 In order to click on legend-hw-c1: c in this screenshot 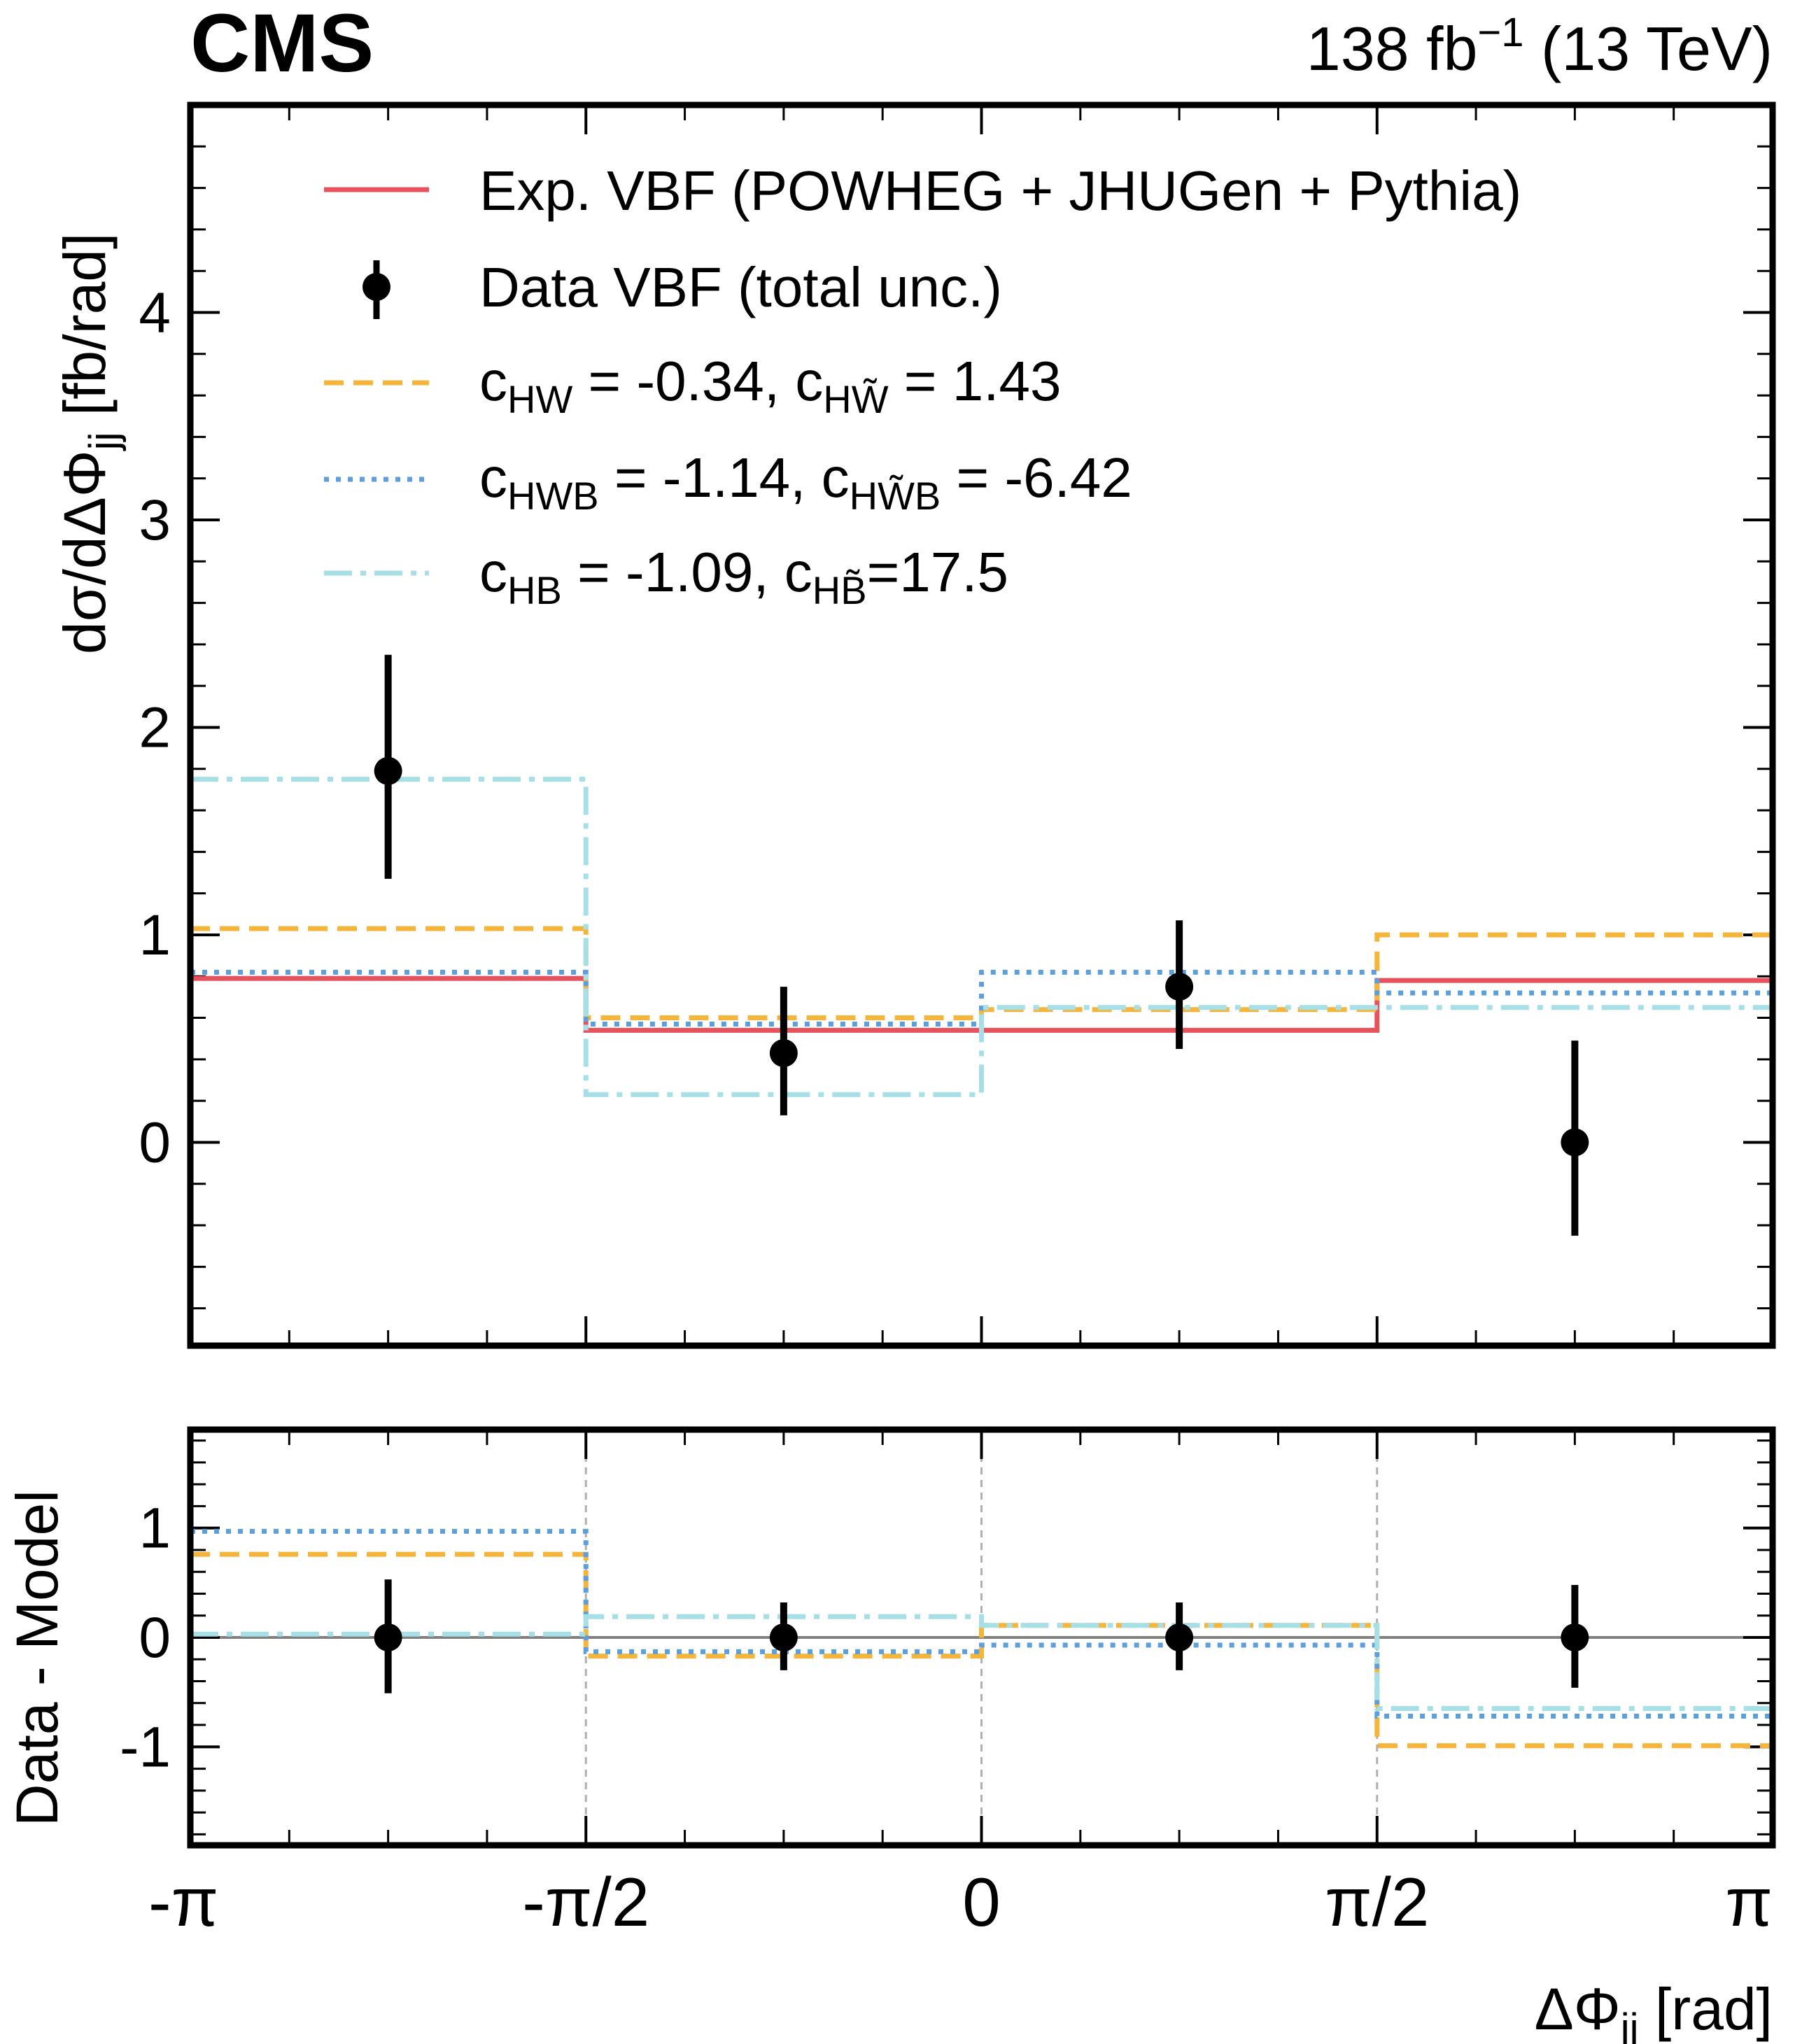, I will do `click(493, 381)`.